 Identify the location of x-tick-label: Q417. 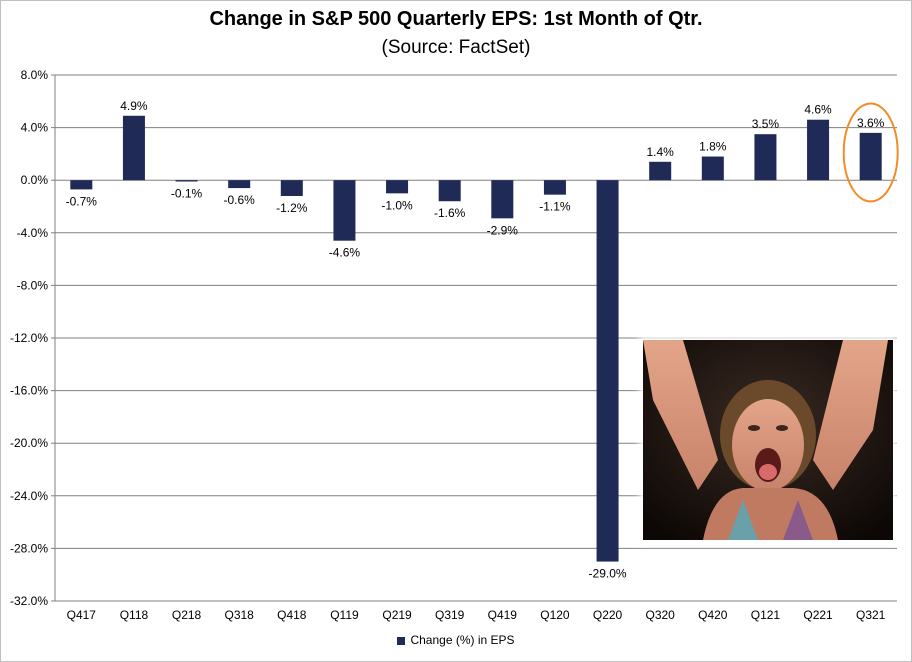
(82, 615).